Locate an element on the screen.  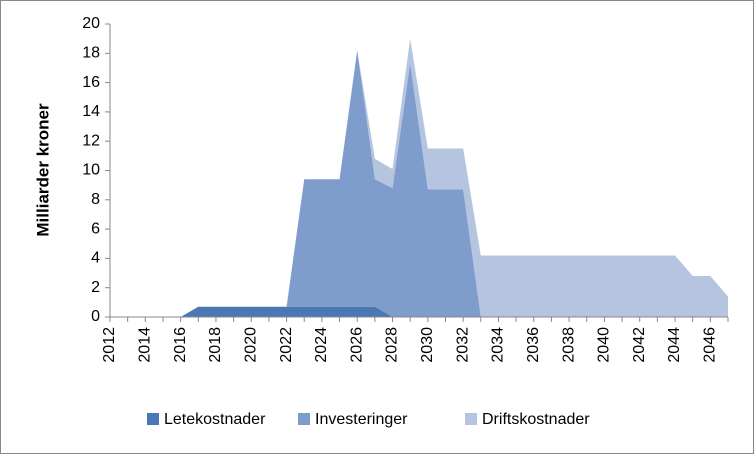
x-tick-label: 2022 is located at coordinates (286, 345).